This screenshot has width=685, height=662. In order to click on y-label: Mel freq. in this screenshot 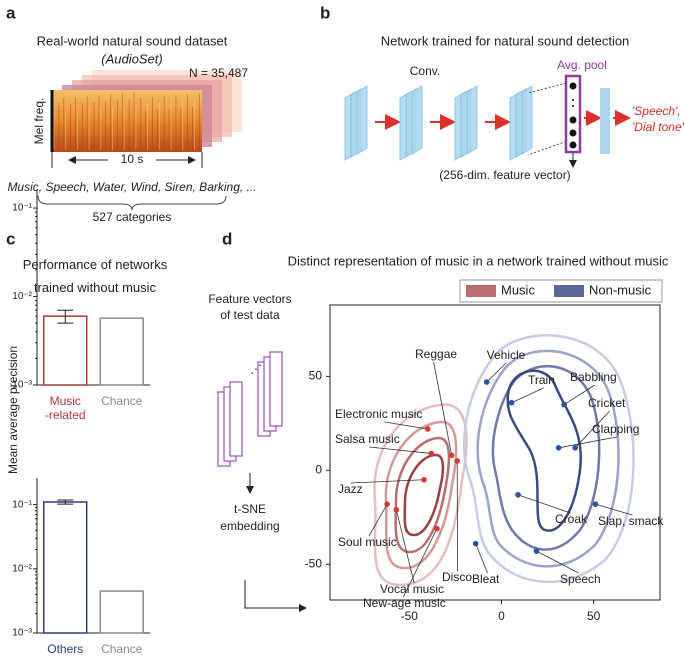, I will do `click(39, 121)`.